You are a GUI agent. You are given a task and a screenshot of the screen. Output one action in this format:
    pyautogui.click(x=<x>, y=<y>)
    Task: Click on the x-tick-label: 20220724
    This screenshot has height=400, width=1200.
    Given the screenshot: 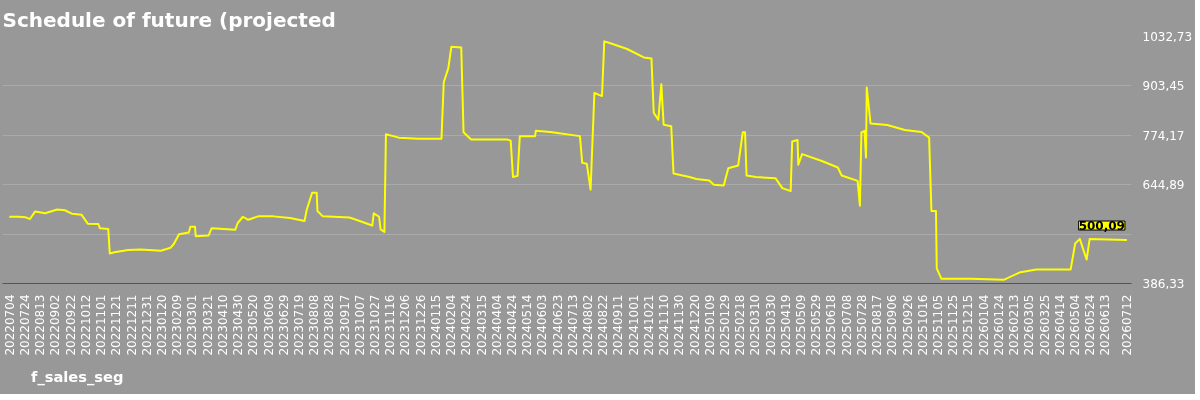 What is the action you would take?
    pyautogui.click(x=25, y=325)
    